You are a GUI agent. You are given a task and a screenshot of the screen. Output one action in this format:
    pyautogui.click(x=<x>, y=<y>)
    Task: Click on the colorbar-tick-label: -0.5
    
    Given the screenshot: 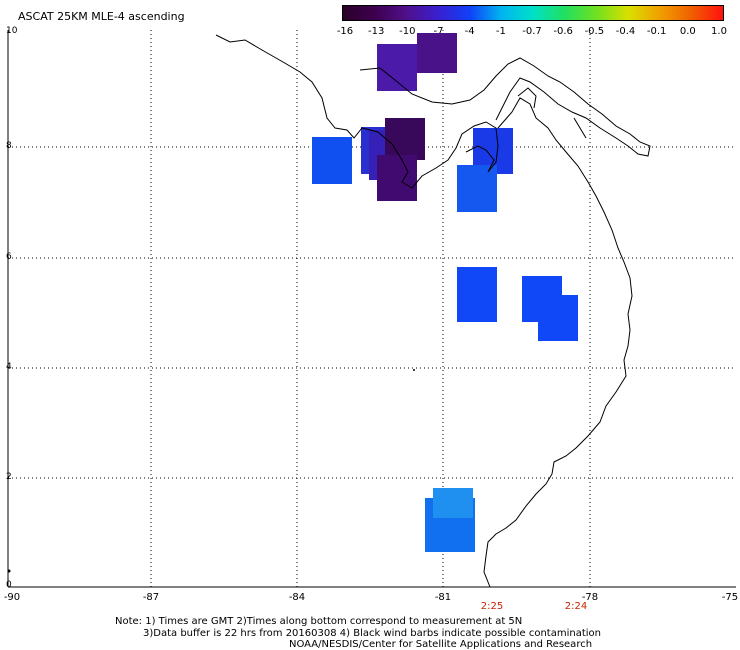 What is the action you would take?
    pyautogui.click(x=594, y=31)
    